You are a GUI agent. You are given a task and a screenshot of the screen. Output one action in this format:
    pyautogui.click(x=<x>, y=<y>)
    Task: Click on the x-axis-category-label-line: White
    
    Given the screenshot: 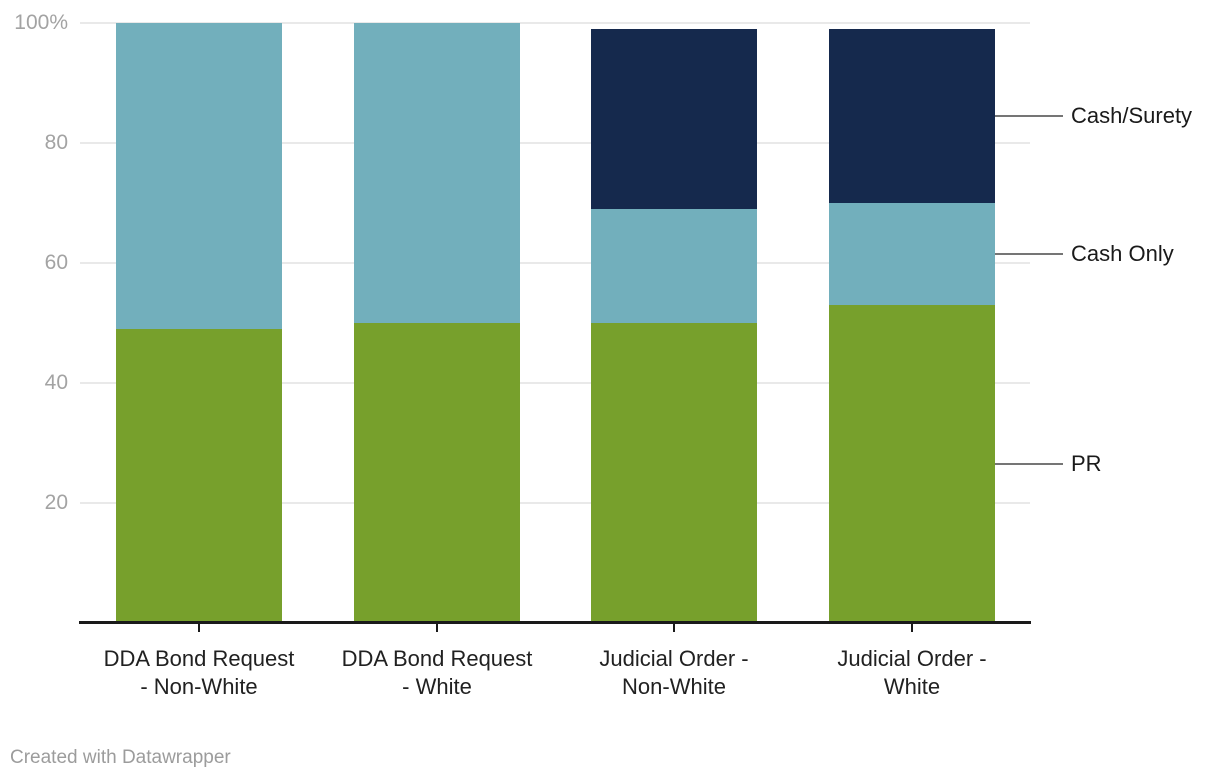 What is the action you would take?
    pyautogui.click(x=912, y=686)
    